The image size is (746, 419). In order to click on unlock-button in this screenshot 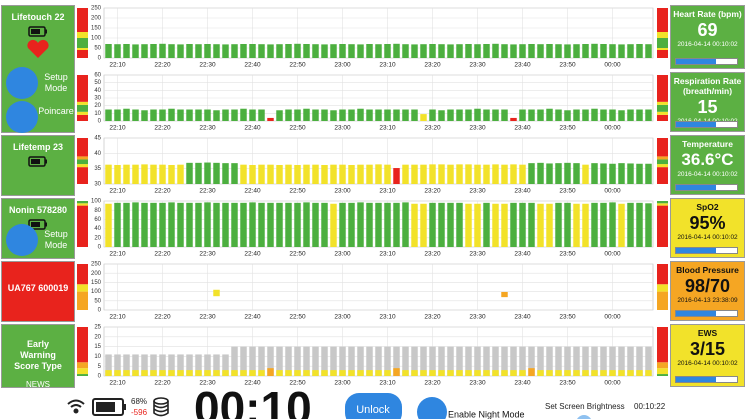, I will do `click(373, 406)`.